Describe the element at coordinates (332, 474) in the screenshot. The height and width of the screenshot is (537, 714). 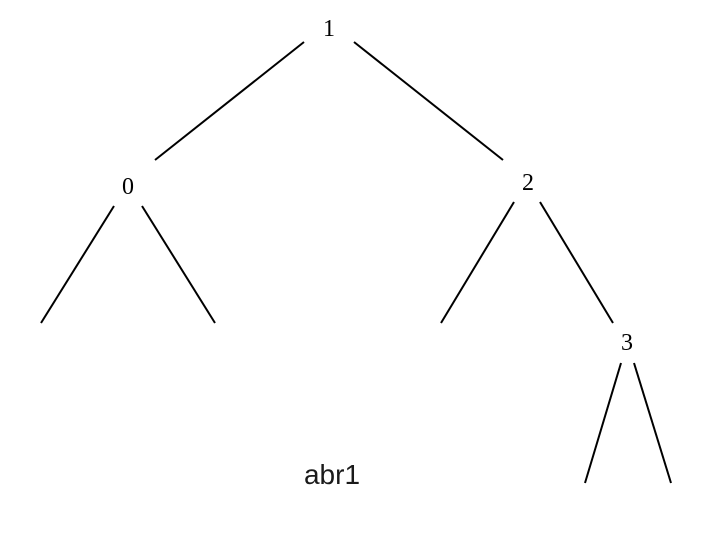
I see `diagram-caption: abr1` at that location.